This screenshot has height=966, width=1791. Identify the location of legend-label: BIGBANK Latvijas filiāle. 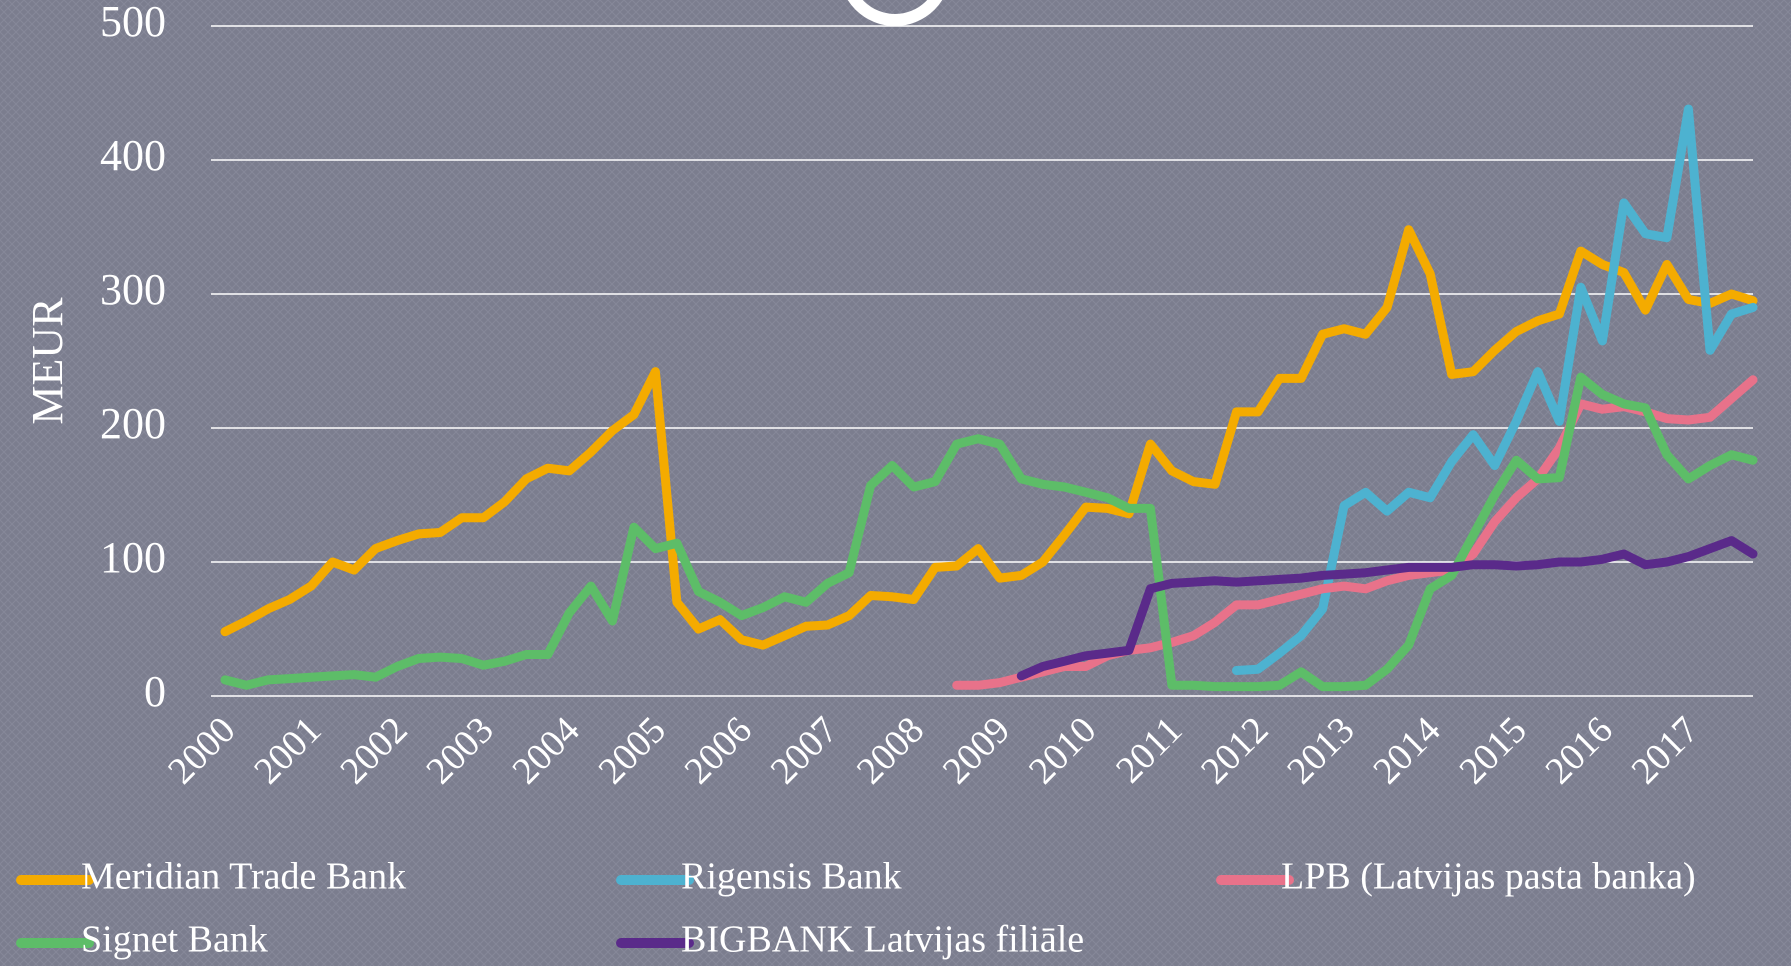
(882, 940).